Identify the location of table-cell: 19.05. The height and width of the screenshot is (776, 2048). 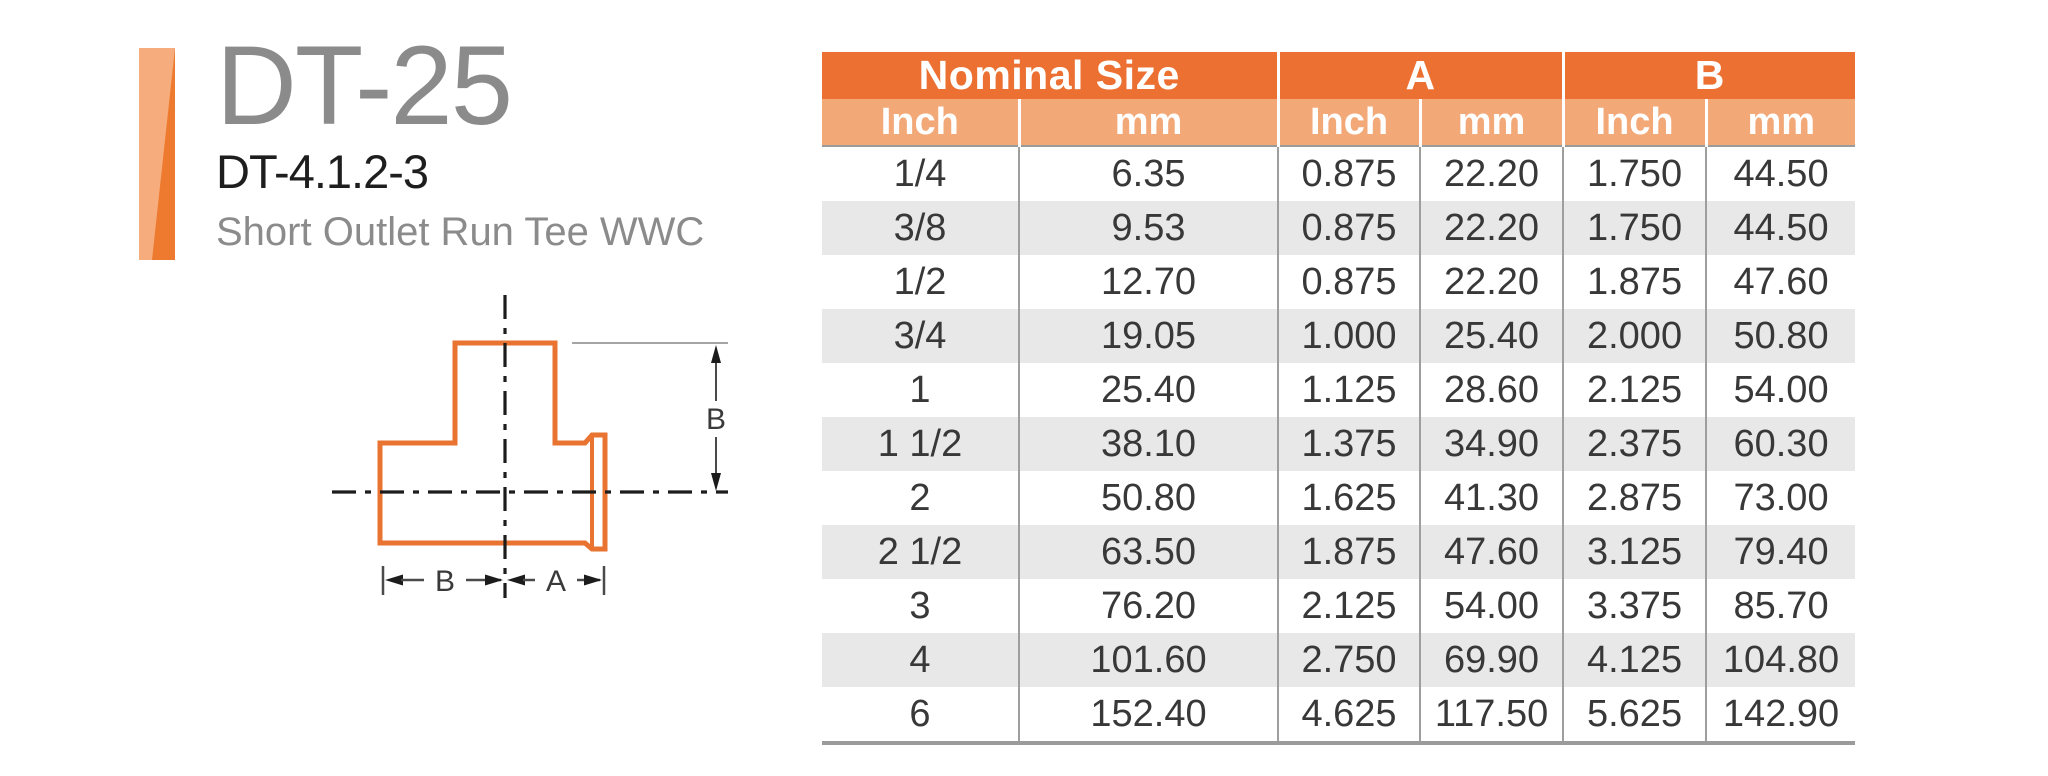
(1148, 336).